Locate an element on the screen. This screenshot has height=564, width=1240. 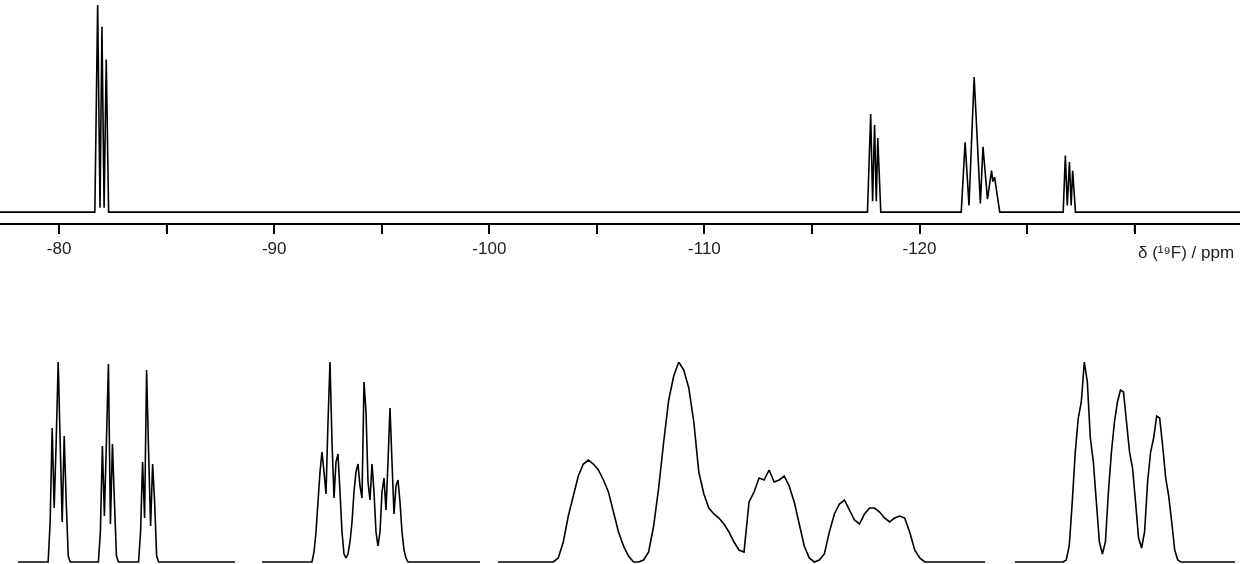
x-tick-label: -80 is located at coordinates (59, 249).